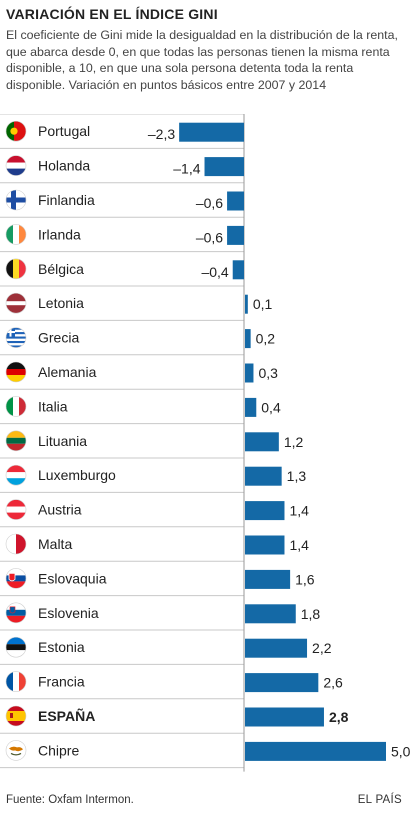 This screenshot has width=414, height=813. Describe the element at coordinates (333, 683) in the screenshot. I see `value-label: 2,6` at that location.